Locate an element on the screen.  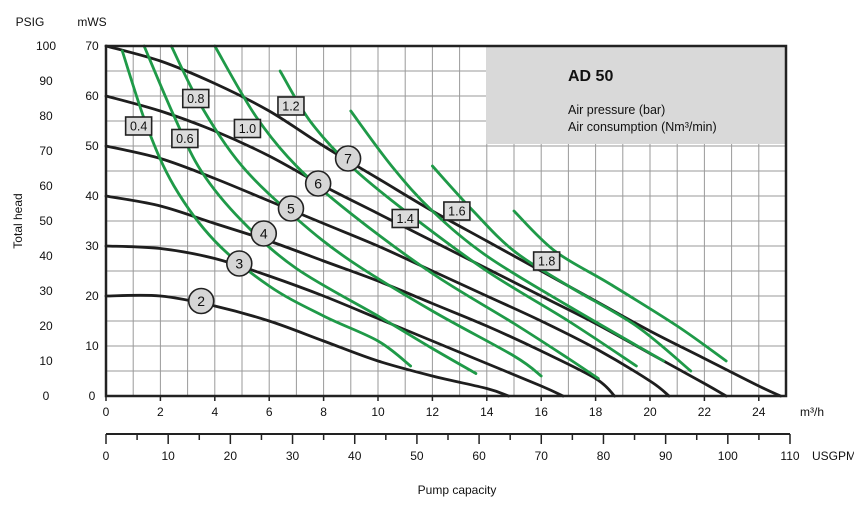
x-tick-label-m3h: 8 is located at coordinates (323, 412).